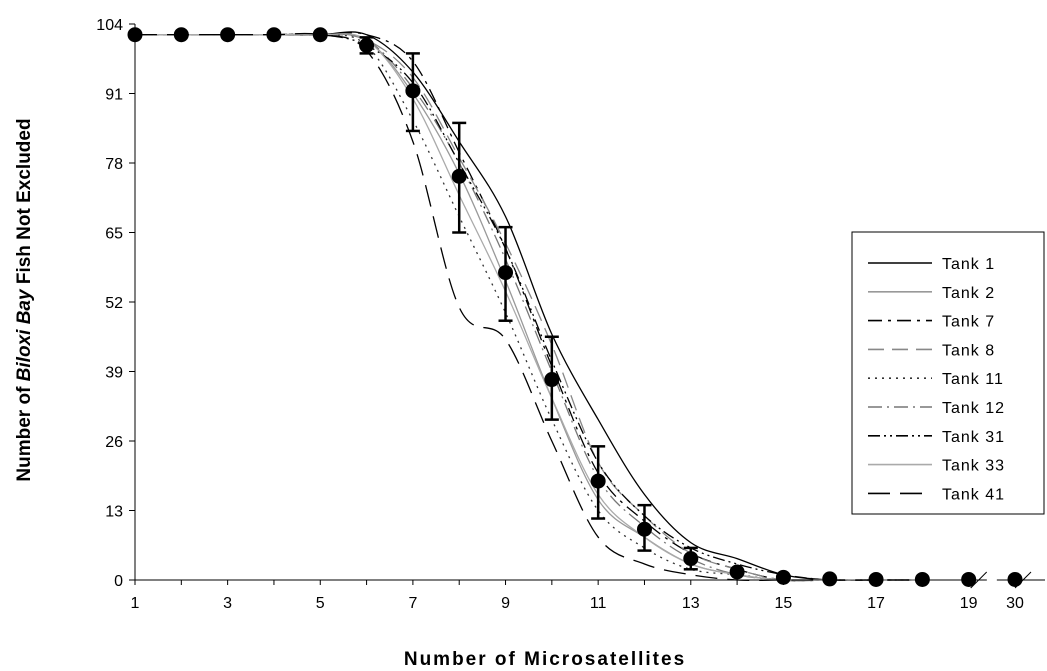  I want to click on x-tick-label: 19, so click(969, 603).